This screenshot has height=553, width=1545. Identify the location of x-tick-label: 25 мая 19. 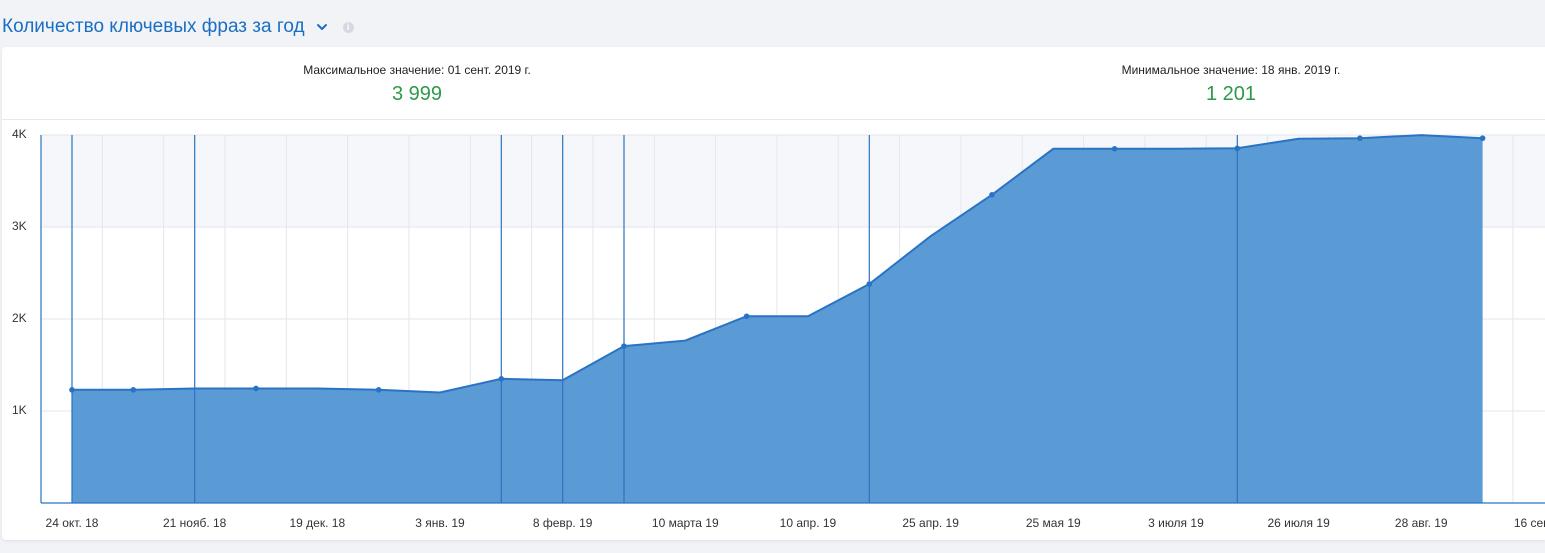
(1053, 523).